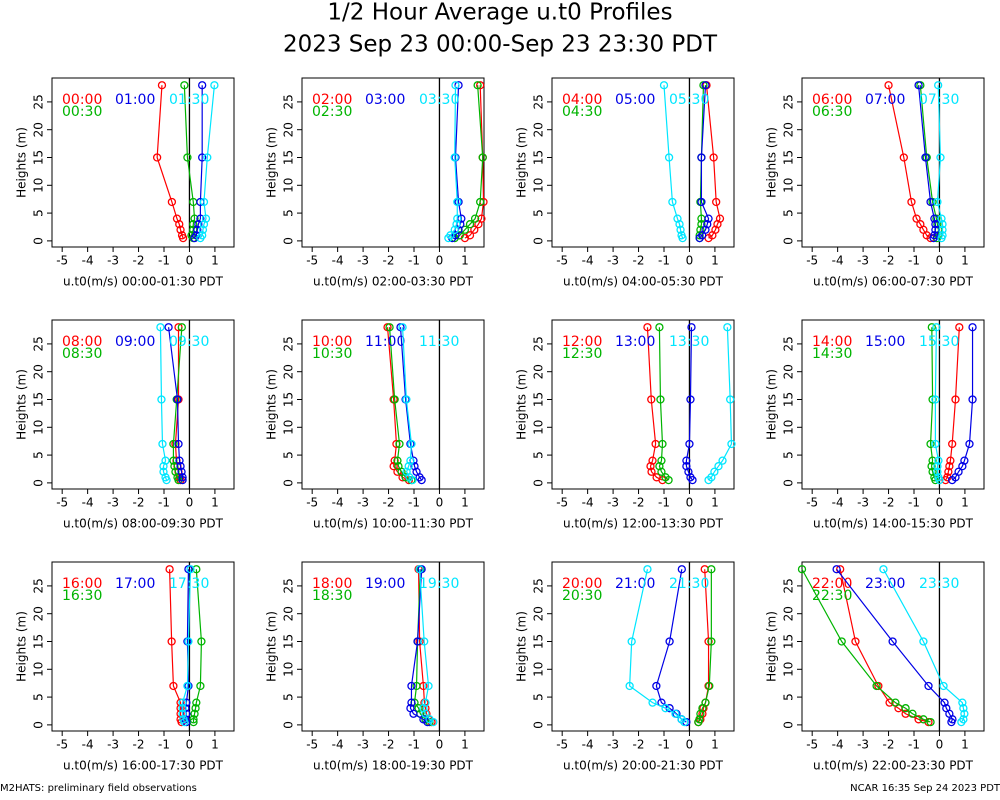  I want to click on x-axis-label: u.t0(m/s) 06:00-07:30 PDT, so click(893, 282).